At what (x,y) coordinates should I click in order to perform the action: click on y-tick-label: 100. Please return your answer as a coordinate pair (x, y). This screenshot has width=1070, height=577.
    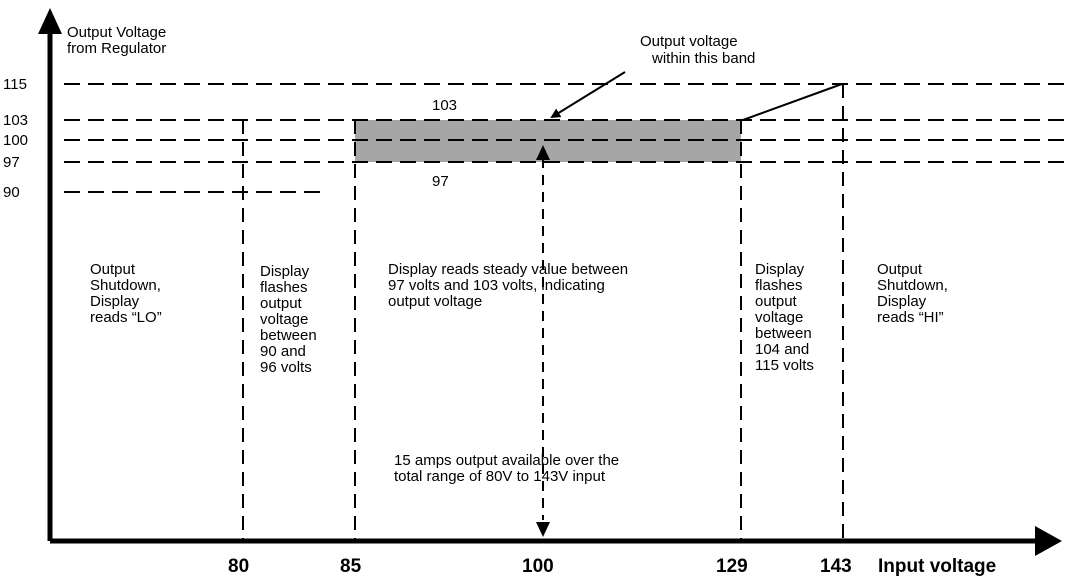
    Looking at the image, I should click on (15, 140).